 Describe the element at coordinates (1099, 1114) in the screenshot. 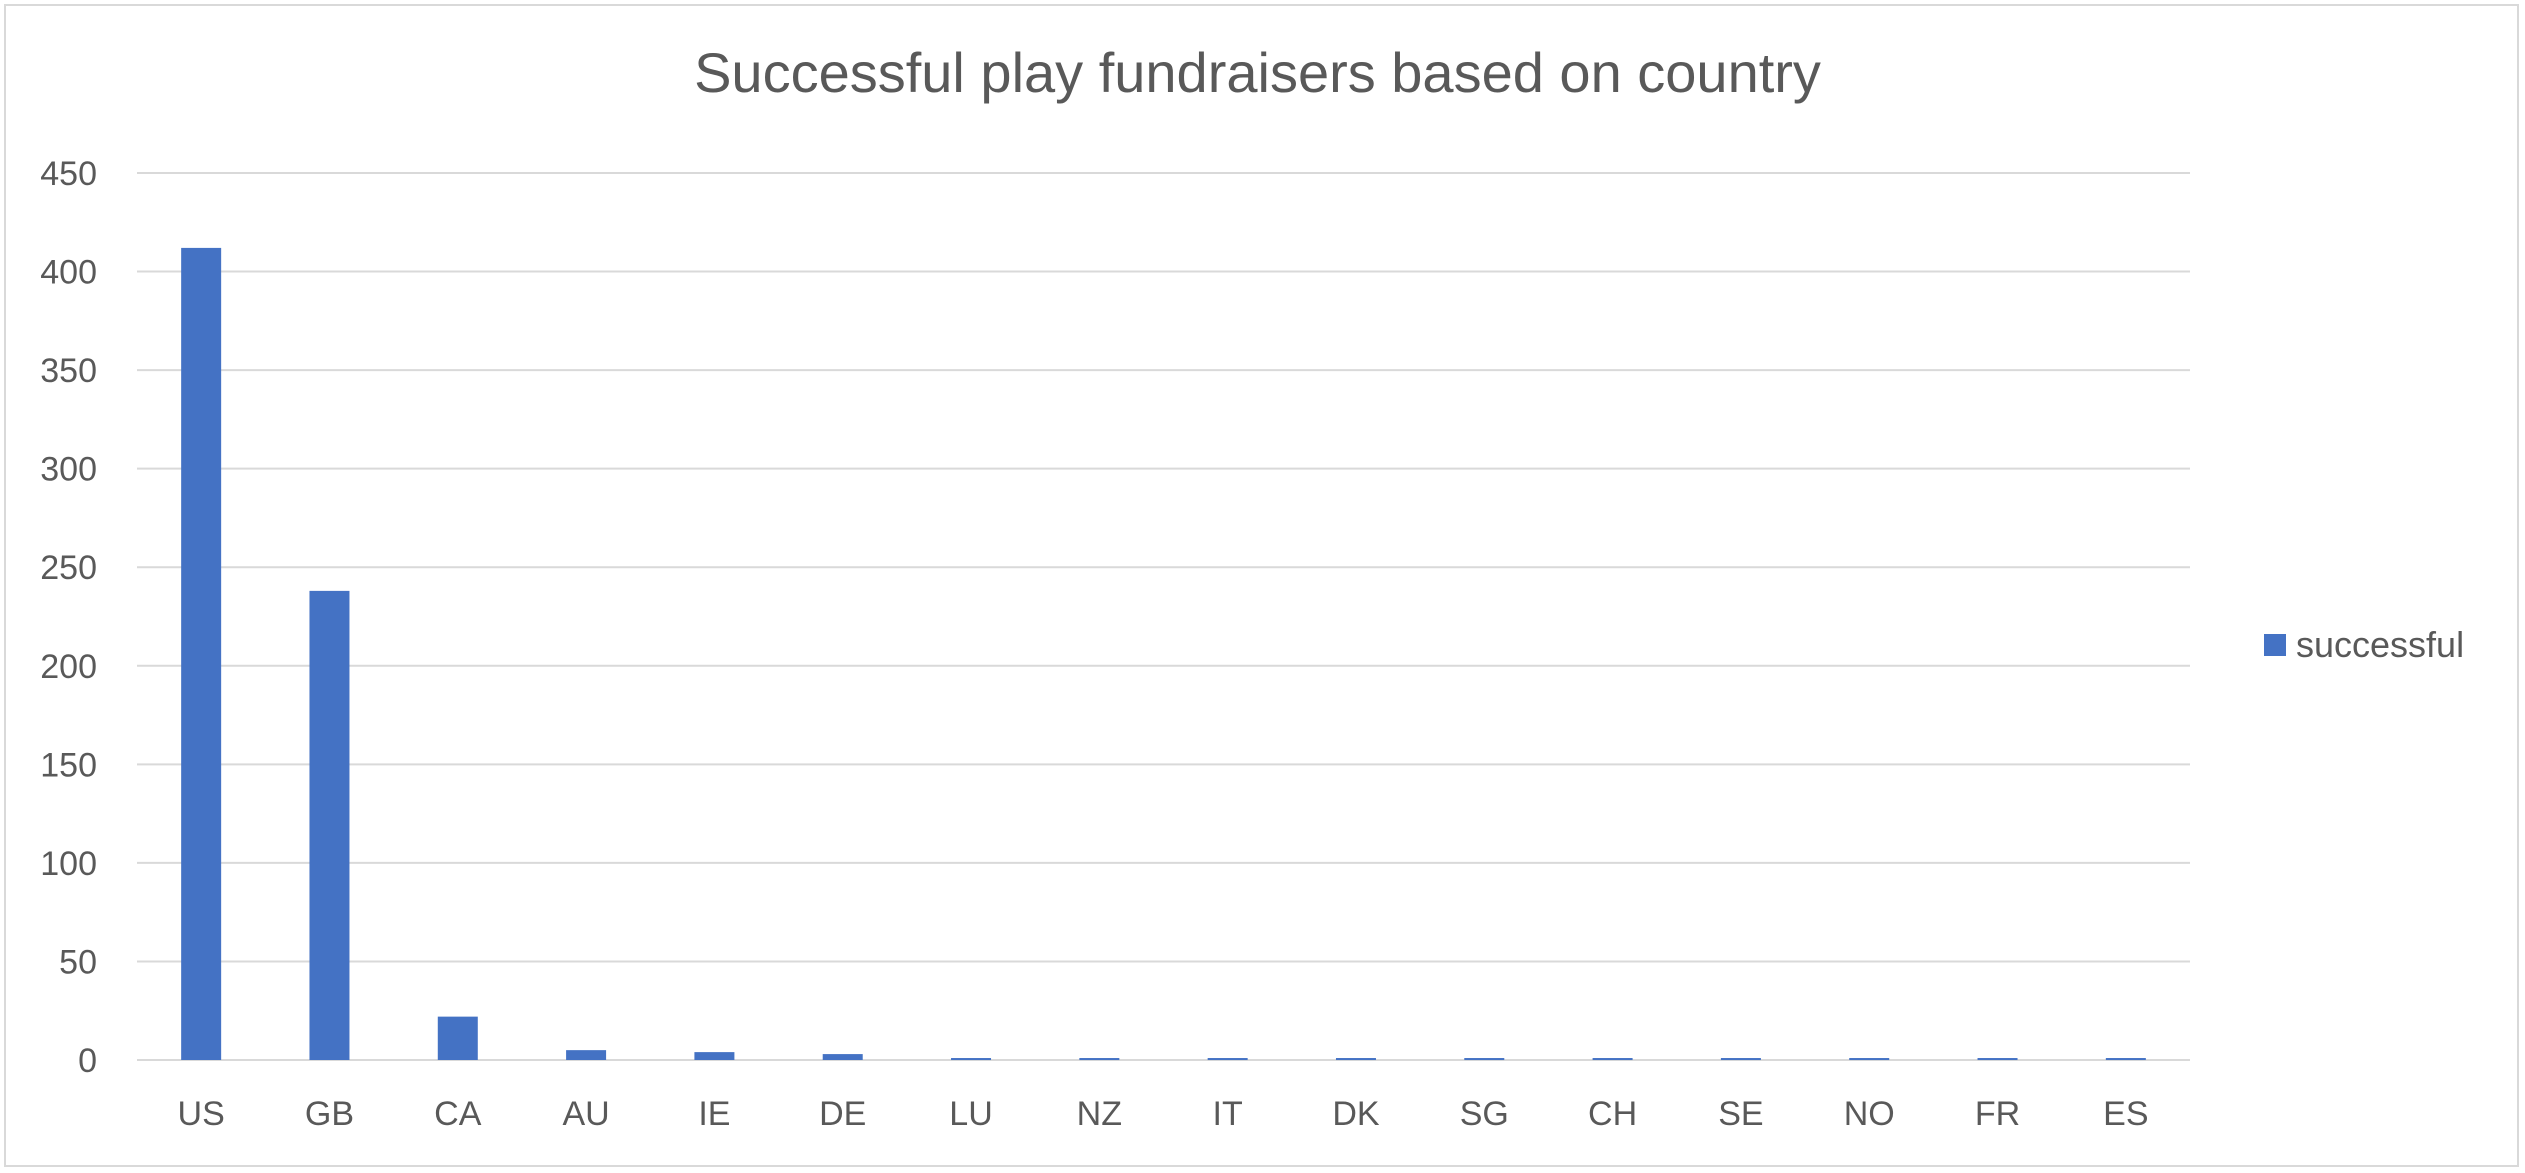

I see `x-tick-label: NZ` at that location.